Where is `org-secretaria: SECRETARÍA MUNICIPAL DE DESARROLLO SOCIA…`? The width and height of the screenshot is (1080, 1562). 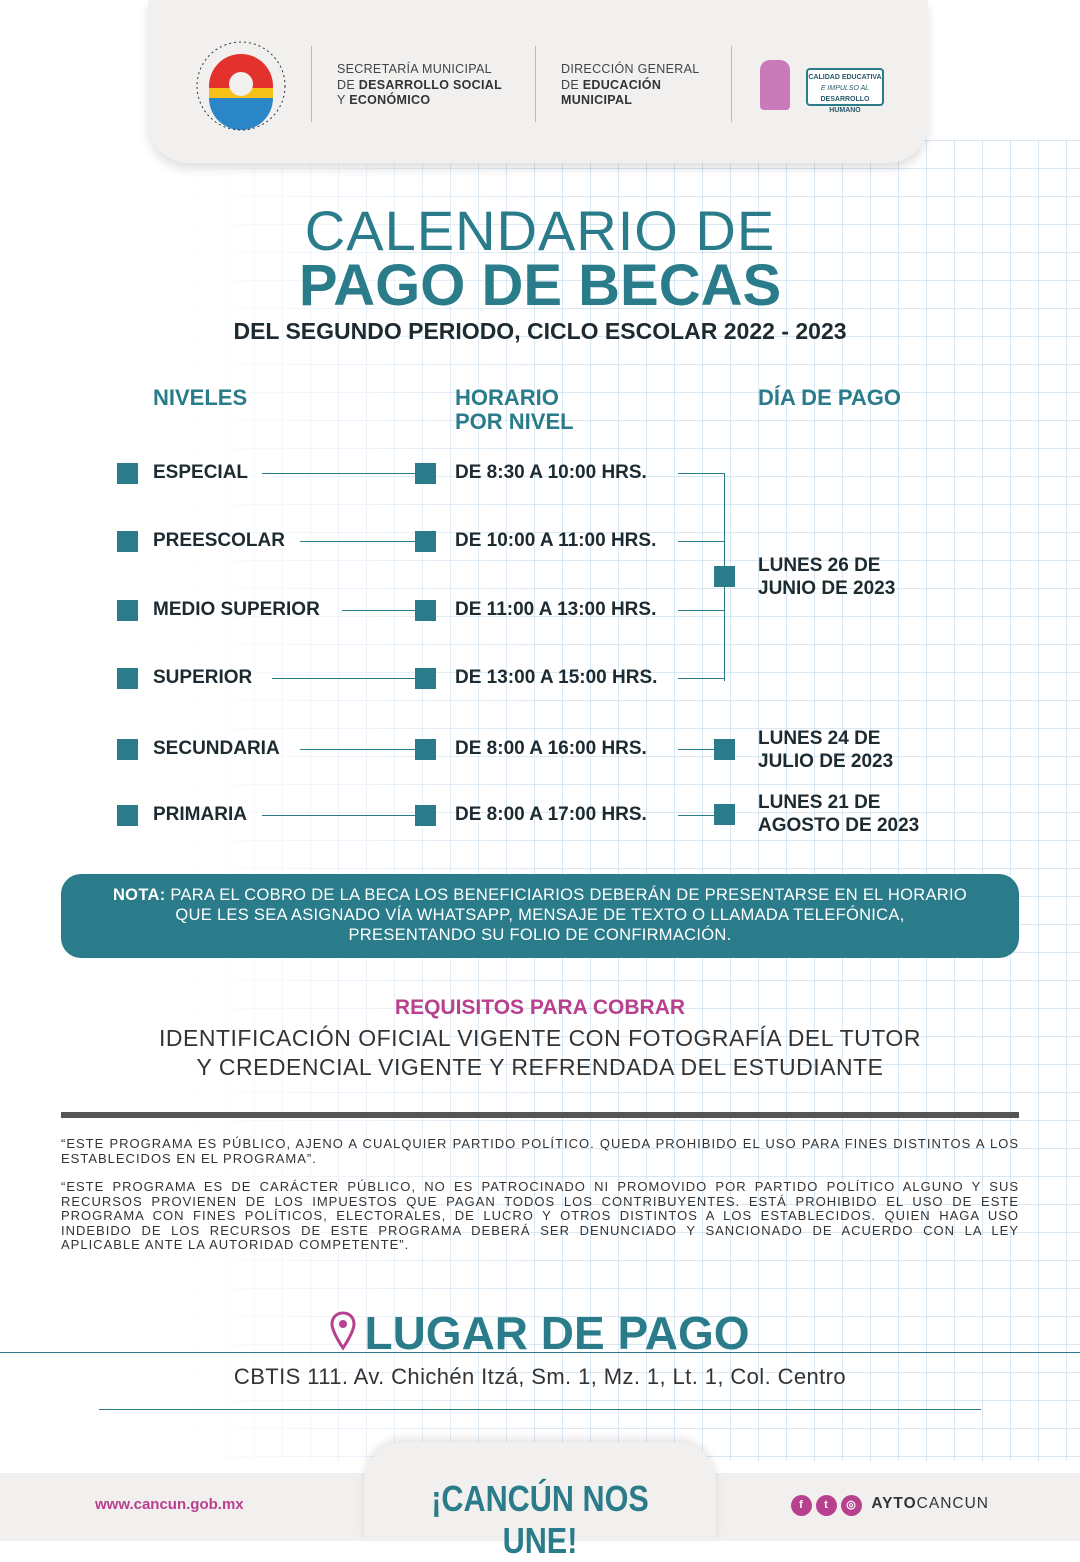 org-secretaria: SECRETARÍA MUNICIPAL DE DESARROLLO SOCIA… is located at coordinates (420, 84).